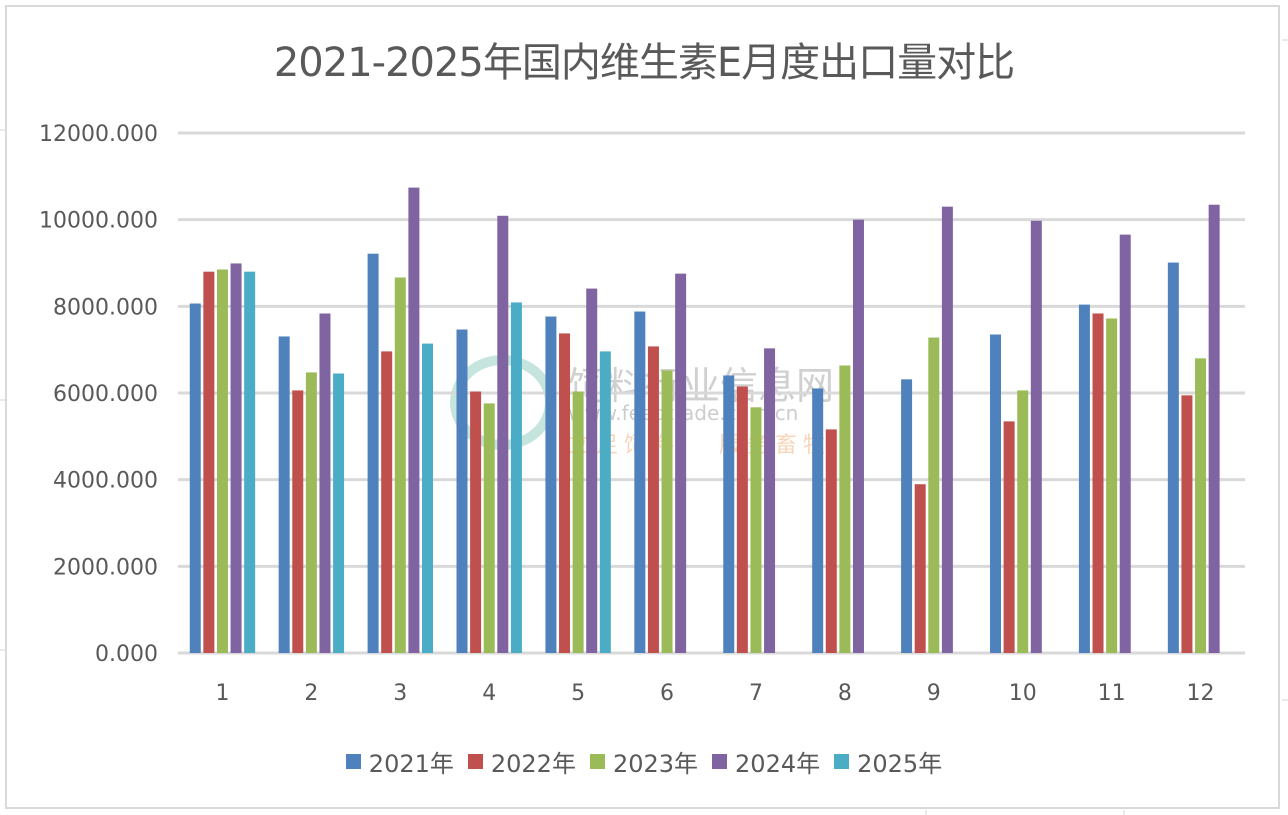  Describe the element at coordinates (411, 764) in the screenshot. I see `legend-label: 2021年` at that location.